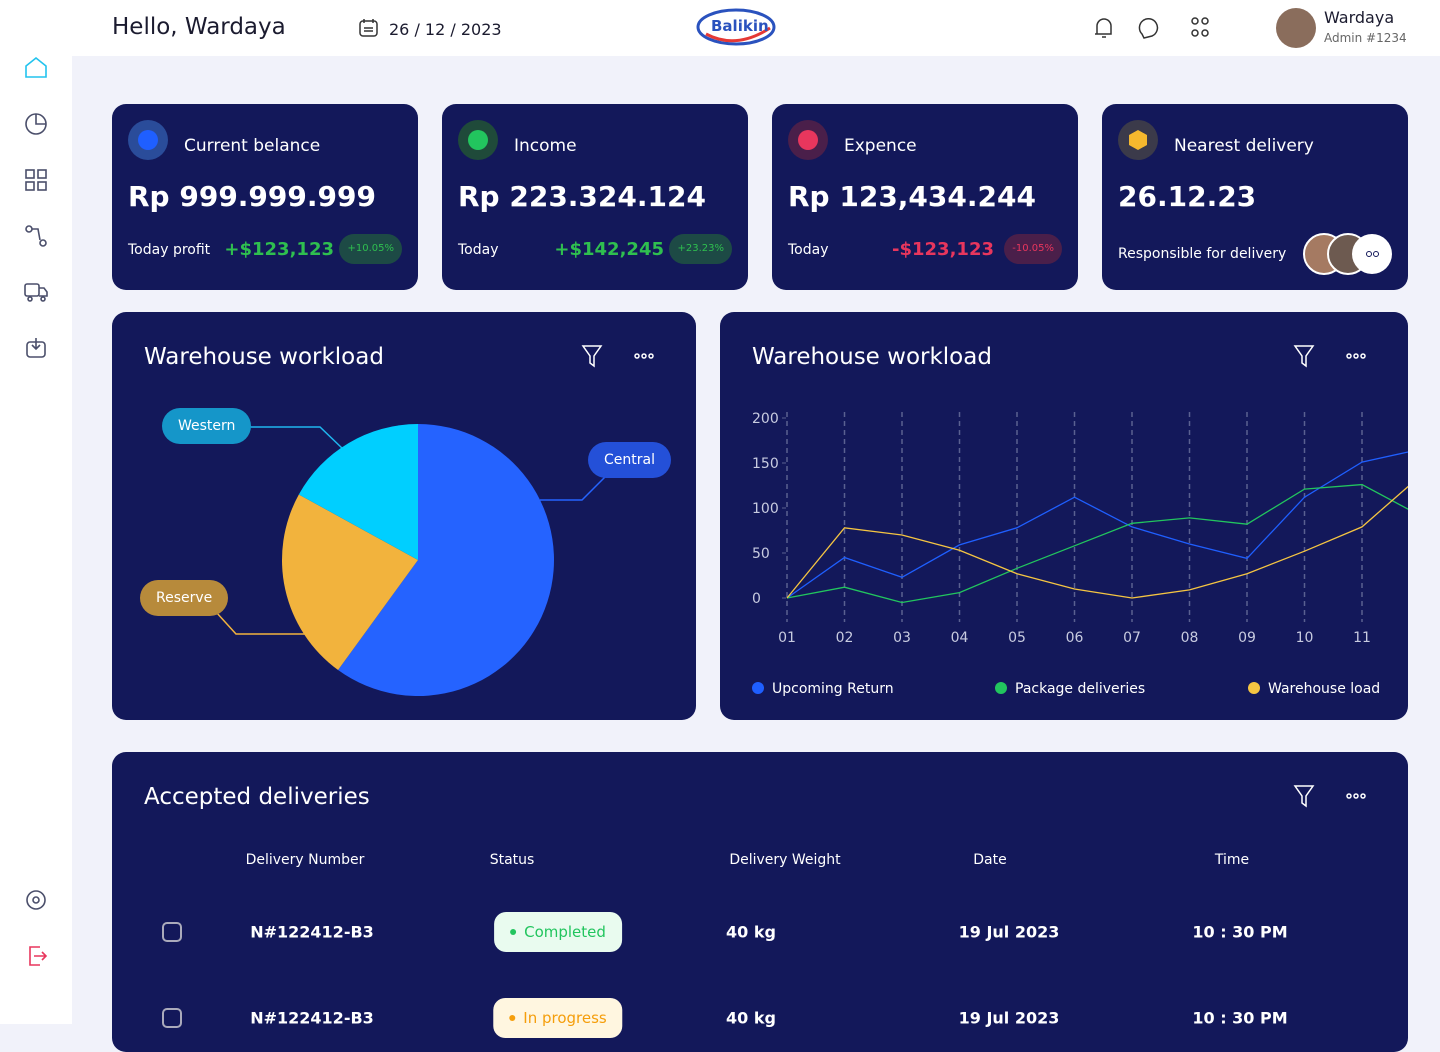 The image size is (1440, 1052). I want to click on nav-routes, so click(36, 236).